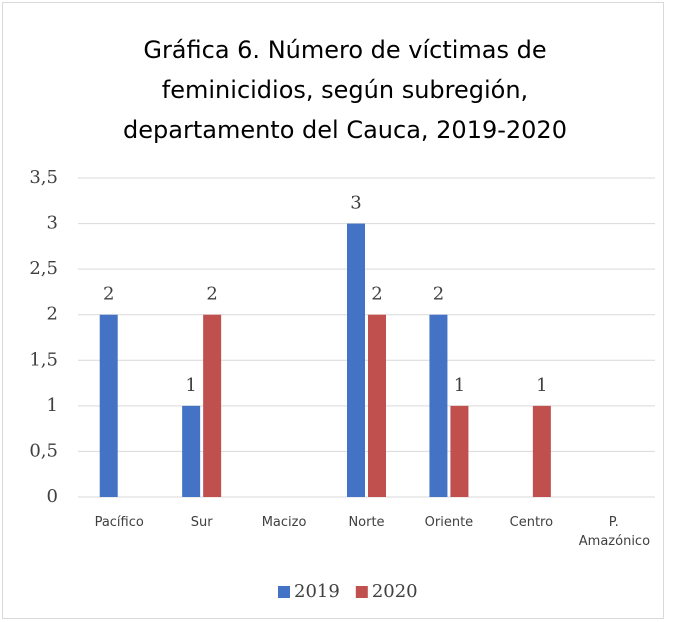 Image resolution: width=678 pixels, height=622 pixels. What do you see at coordinates (366, 522) in the screenshot?
I see `x-tick-label: Norte` at bounding box center [366, 522].